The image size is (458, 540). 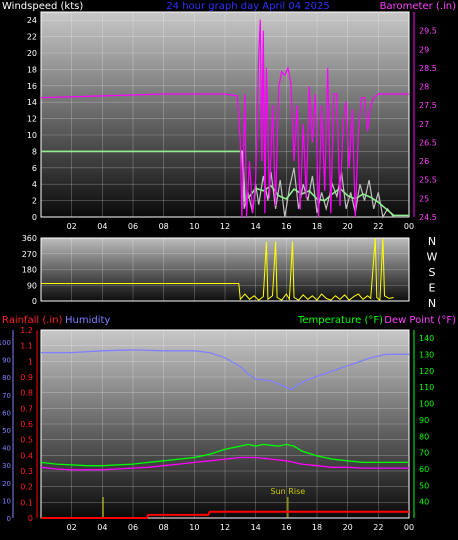 What do you see at coordinates (424, 420) in the screenshot?
I see `temperature-tick-label: 90` at bounding box center [424, 420].